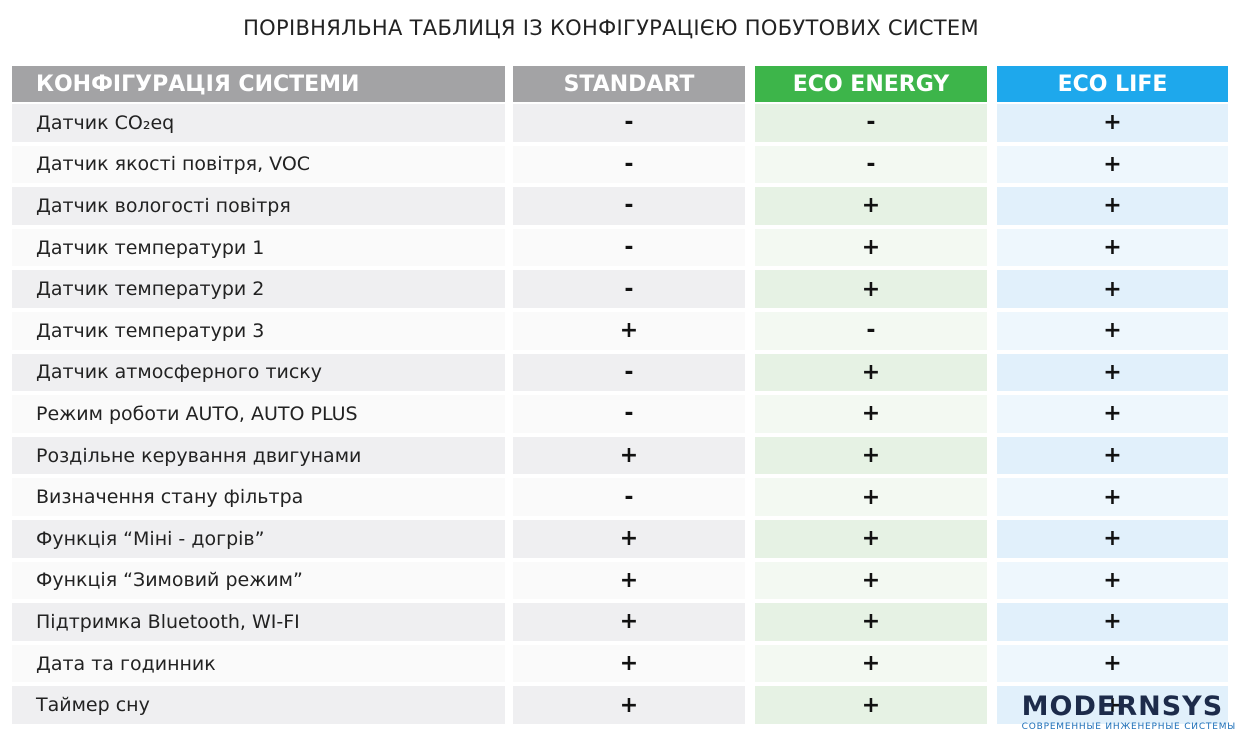  What do you see at coordinates (1112, 84) in the screenshot?
I see `header-cell: ECO LIFE` at bounding box center [1112, 84].